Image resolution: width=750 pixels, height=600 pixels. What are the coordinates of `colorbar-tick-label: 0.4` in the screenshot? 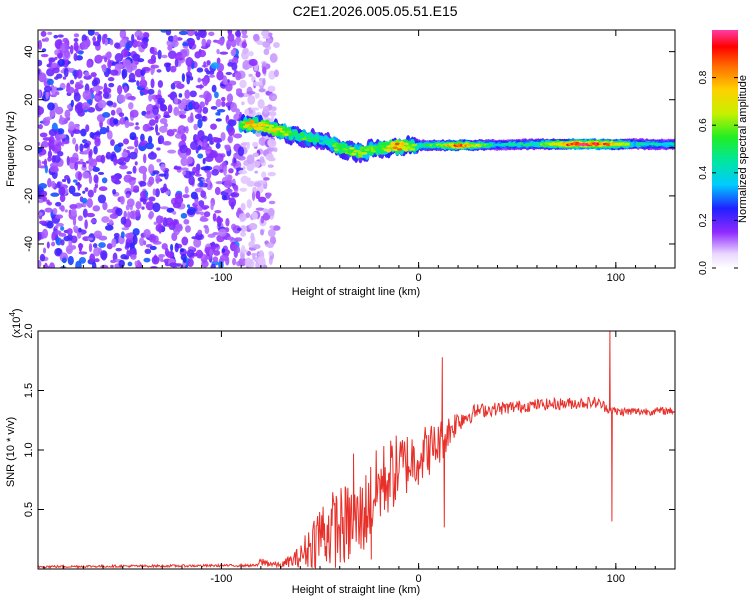 It's located at (703, 172).